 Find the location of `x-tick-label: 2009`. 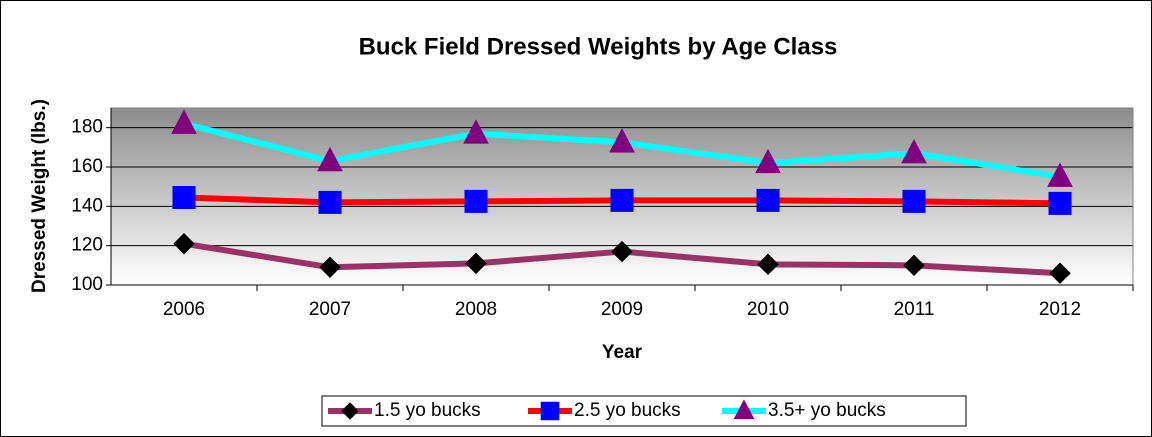

x-tick-label: 2009 is located at coordinates (622, 309).